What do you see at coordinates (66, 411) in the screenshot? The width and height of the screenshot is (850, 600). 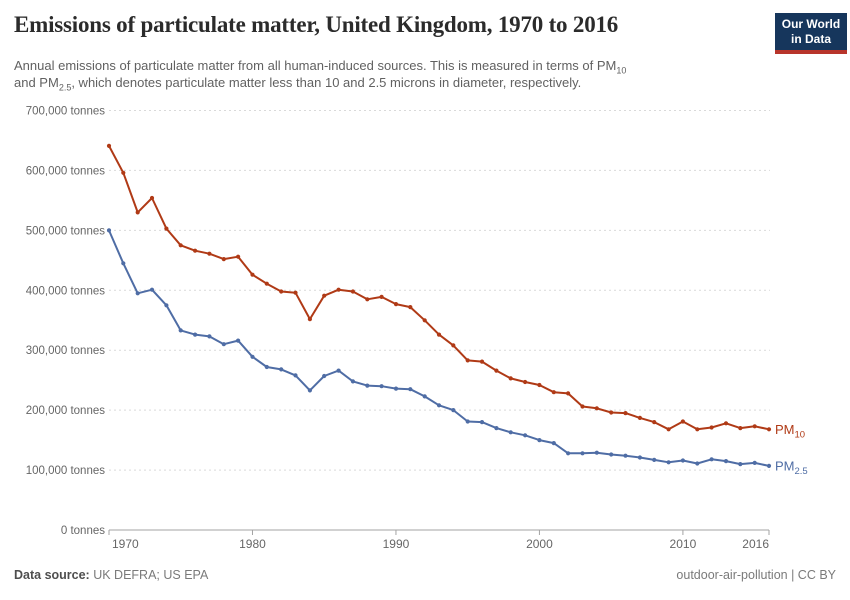 I see `y-axis-tick-label: 200,000 tonnes` at bounding box center [66, 411].